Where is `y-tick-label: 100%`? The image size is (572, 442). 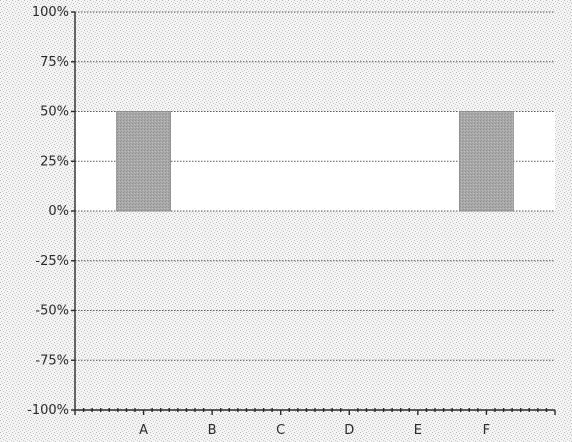 y-tick-label: 100% is located at coordinates (50, 12).